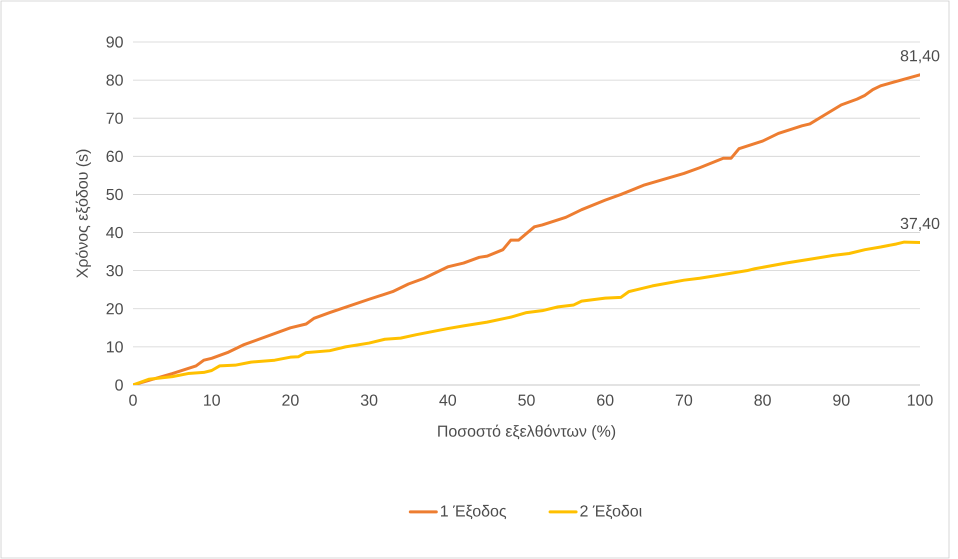 Image resolution: width=958 pixels, height=559 pixels. Describe the element at coordinates (526, 400) in the screenshot. I see `x-tick-label: 50` at that location.